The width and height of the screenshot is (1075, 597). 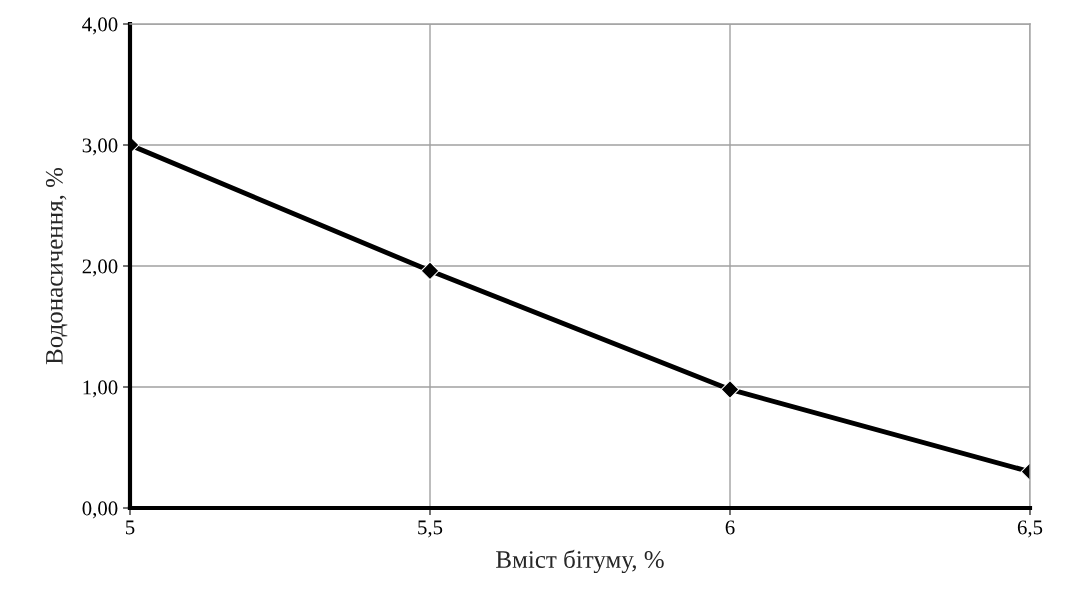 I want to click on x-tick-label: 6, so click(x=730, y=527).